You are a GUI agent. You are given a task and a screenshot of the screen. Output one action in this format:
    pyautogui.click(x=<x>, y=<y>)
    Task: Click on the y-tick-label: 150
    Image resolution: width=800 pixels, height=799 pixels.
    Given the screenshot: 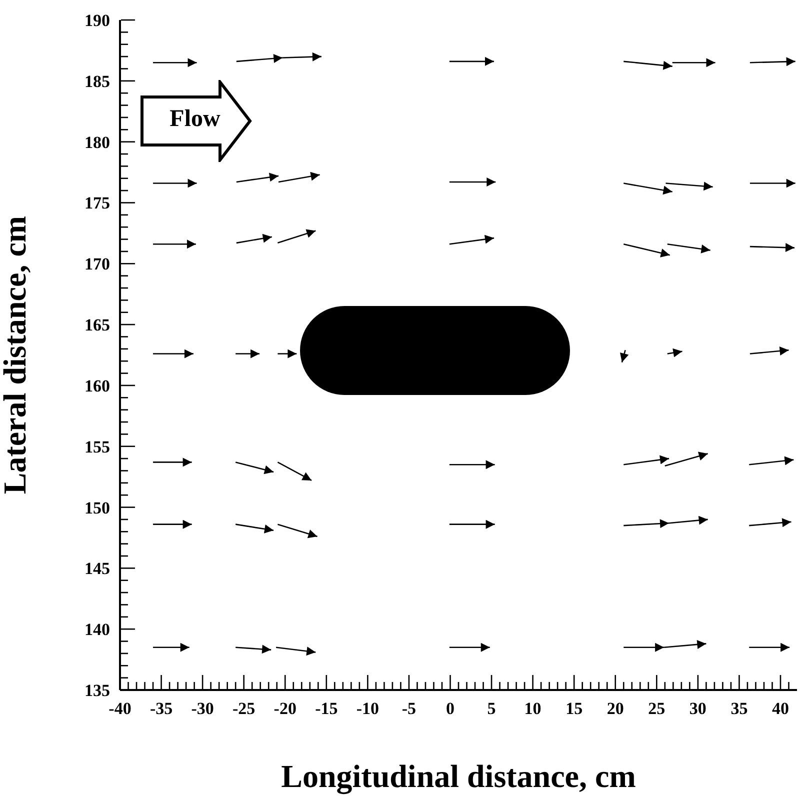 What is the action you would take?
    pyautogui.click(x=97, y=508)
    